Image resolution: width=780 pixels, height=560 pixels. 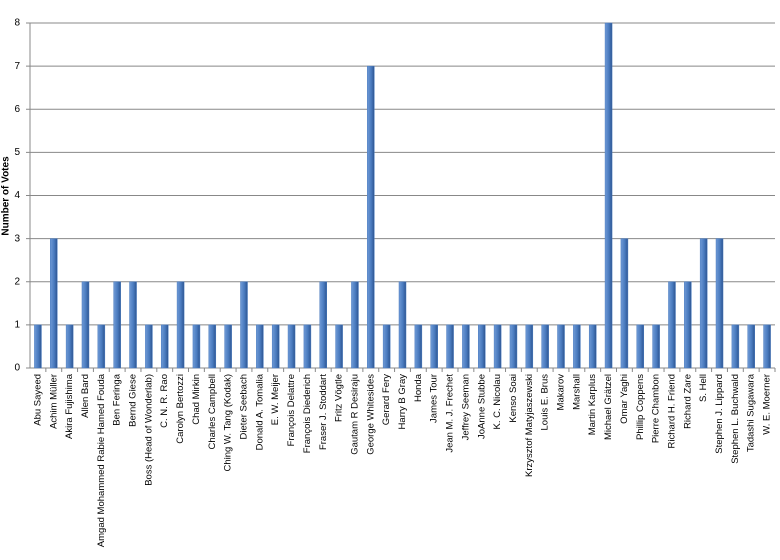 I want to click on y-tick-label: 8, so click(x=17, y=23).